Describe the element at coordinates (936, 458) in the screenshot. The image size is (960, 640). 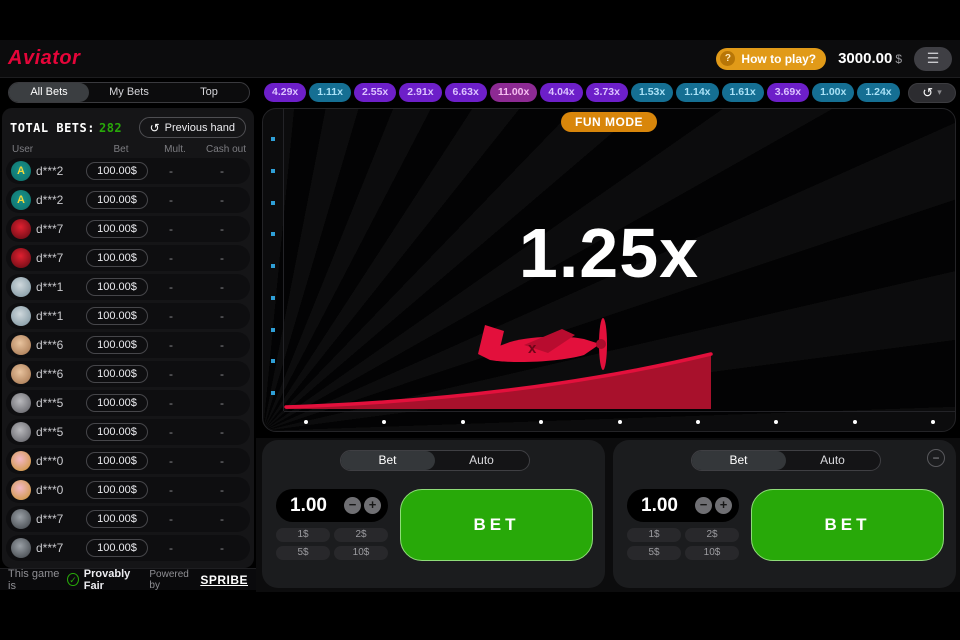
I see `remove-panel-button: −` at that location.